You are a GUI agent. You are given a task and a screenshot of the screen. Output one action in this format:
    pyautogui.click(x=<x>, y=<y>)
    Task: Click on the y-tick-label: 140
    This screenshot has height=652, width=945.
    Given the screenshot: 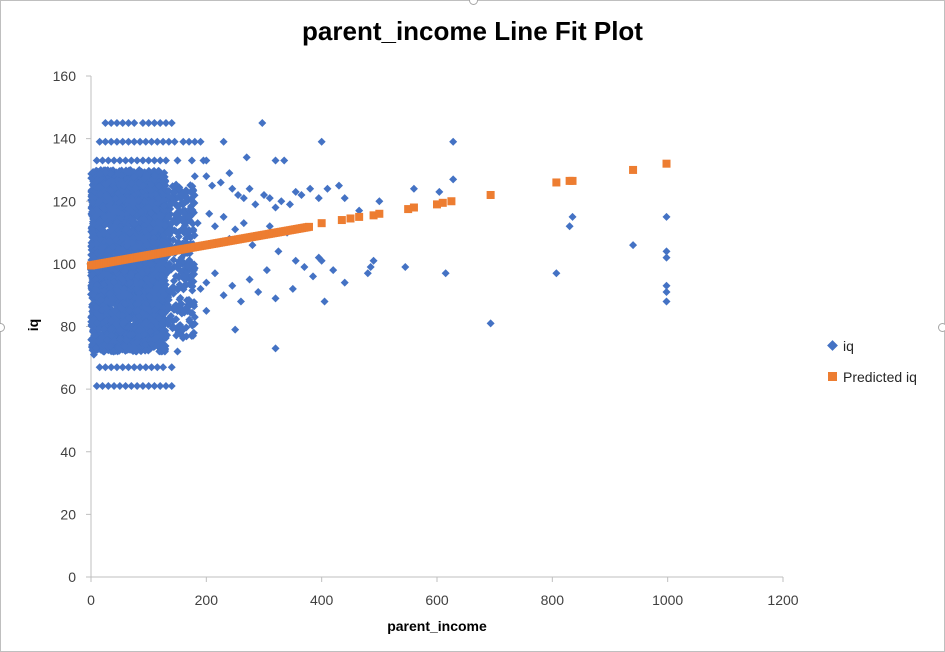 What is the action you would take?
    pyautogui.click(x=65, y=139)
    